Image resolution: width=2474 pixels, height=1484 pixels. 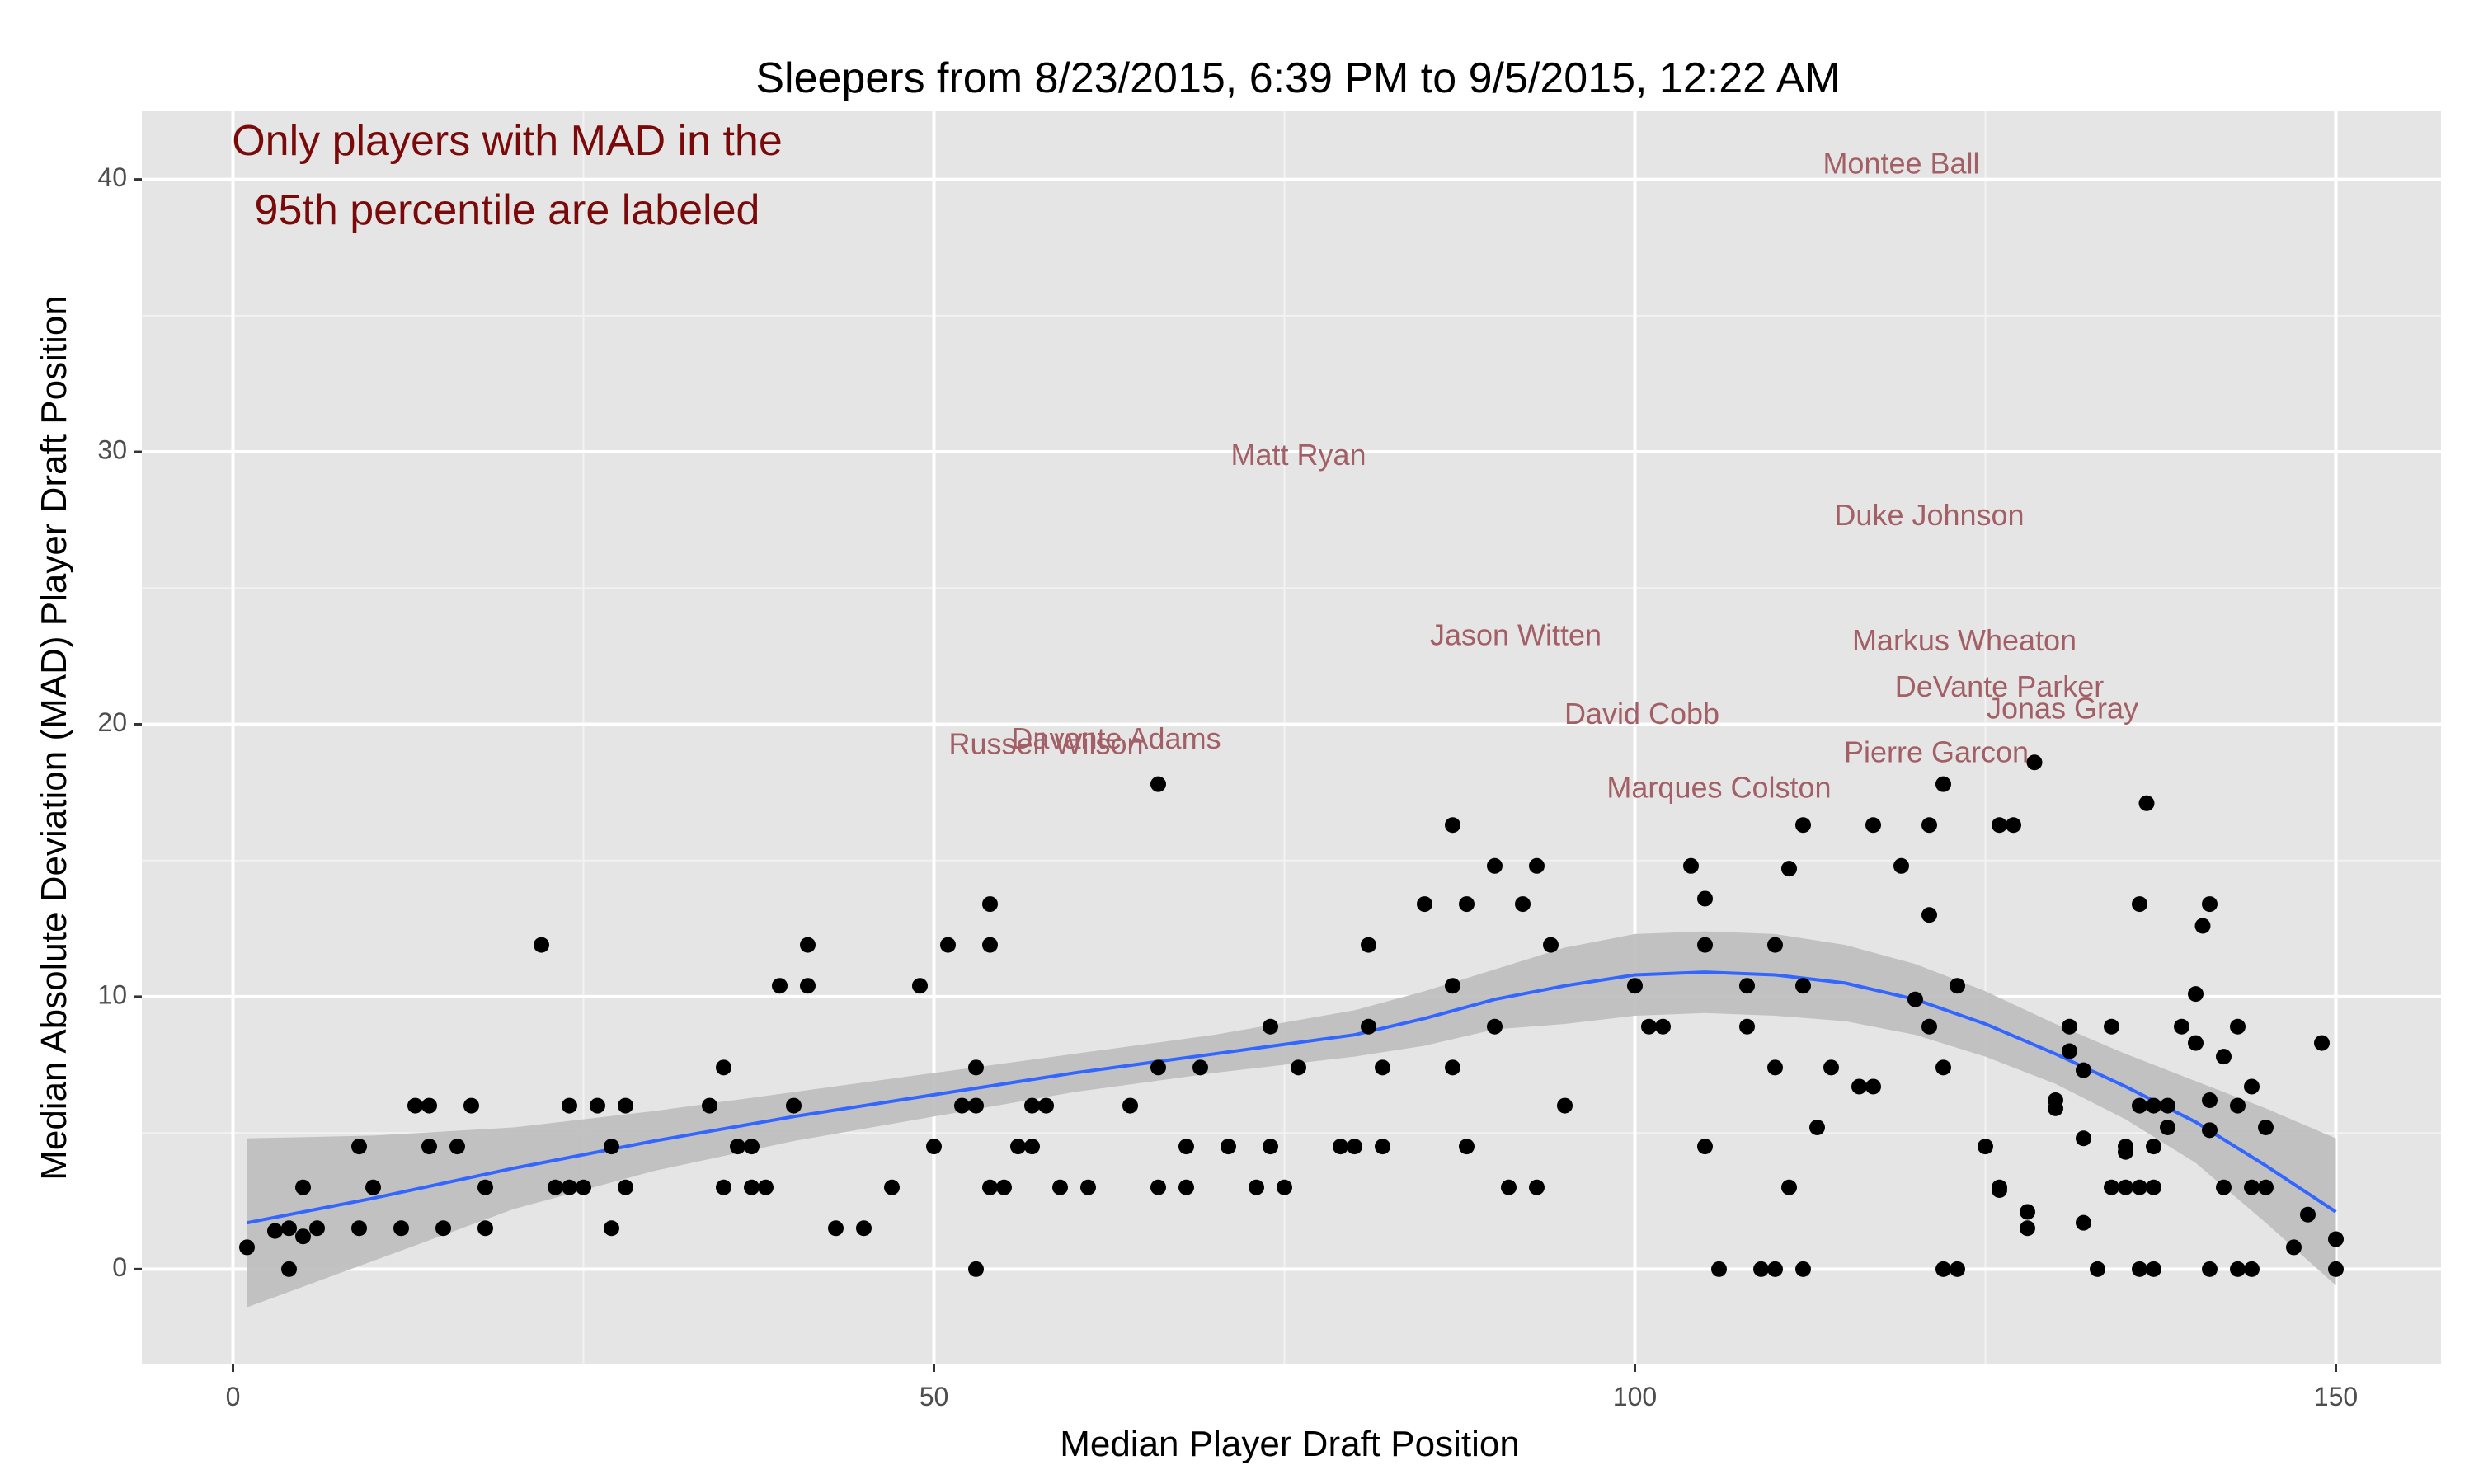 What do you see at coordinates (1641, 713) in the screenshot?
I see `player-label: David Cobb` at bounding box center [1641, 713].